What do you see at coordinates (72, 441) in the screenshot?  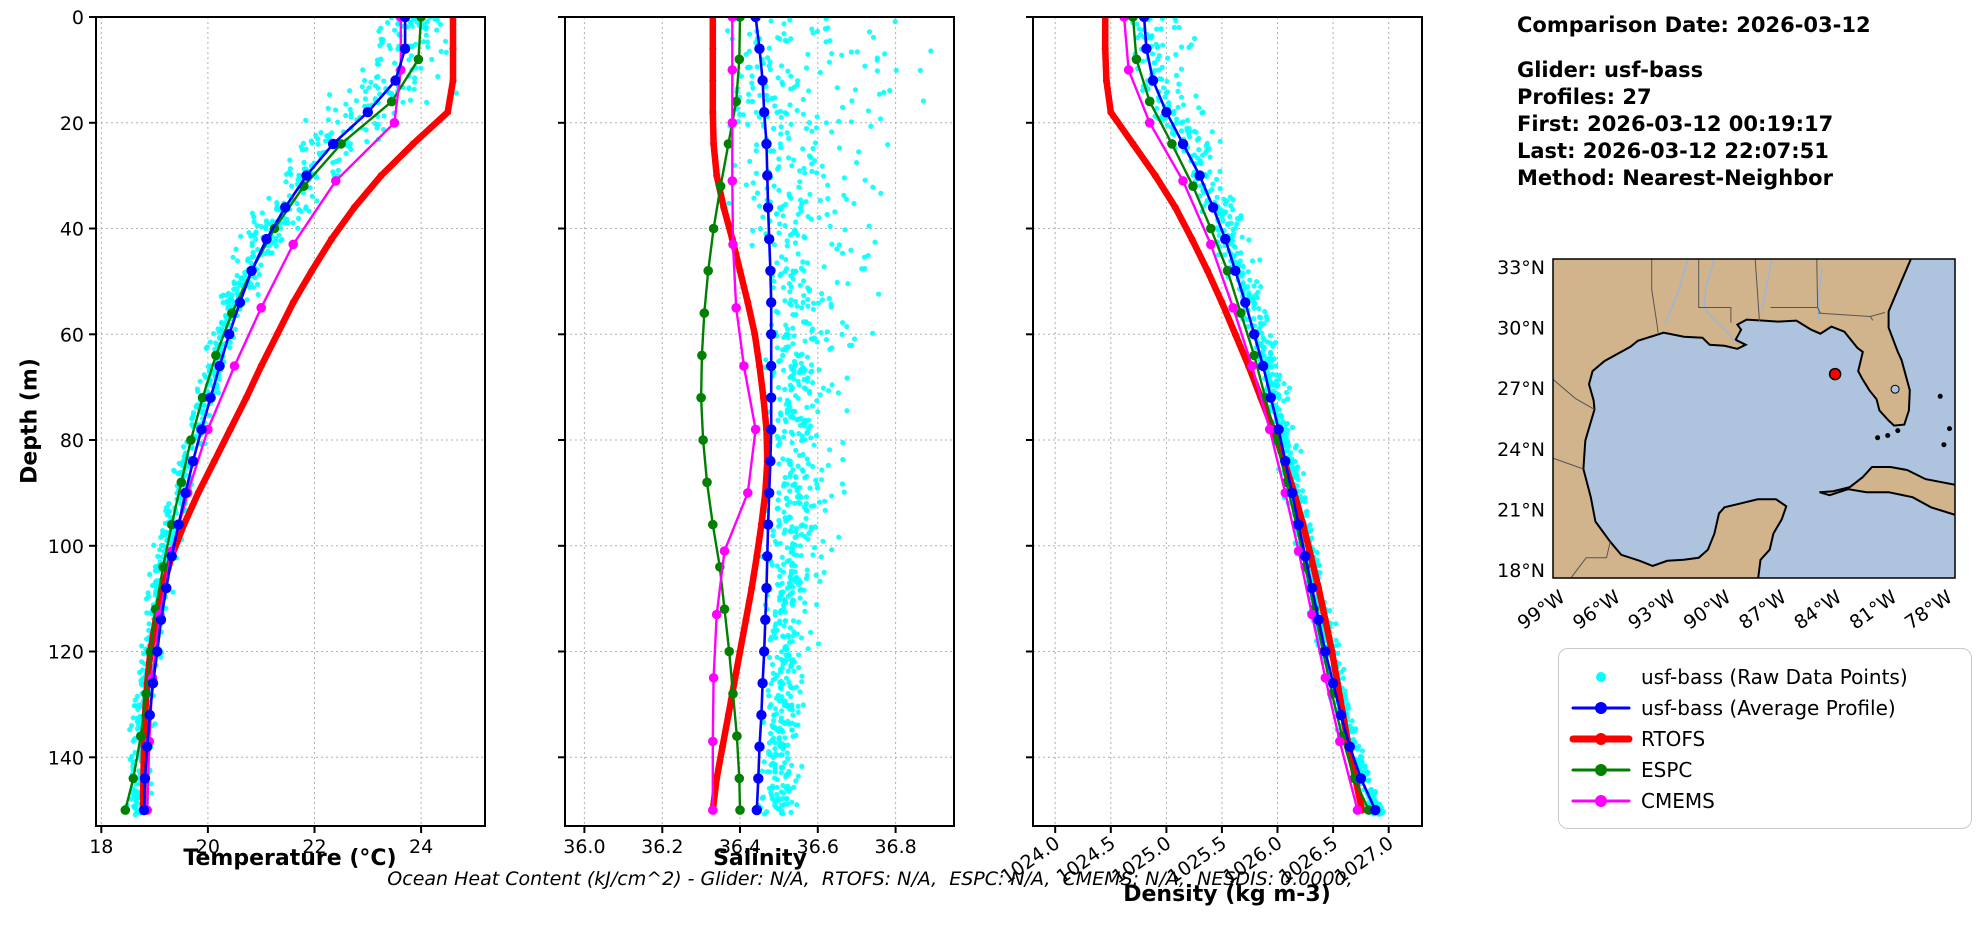 I see `svg-text: 80` at bounding box center [72, 441].